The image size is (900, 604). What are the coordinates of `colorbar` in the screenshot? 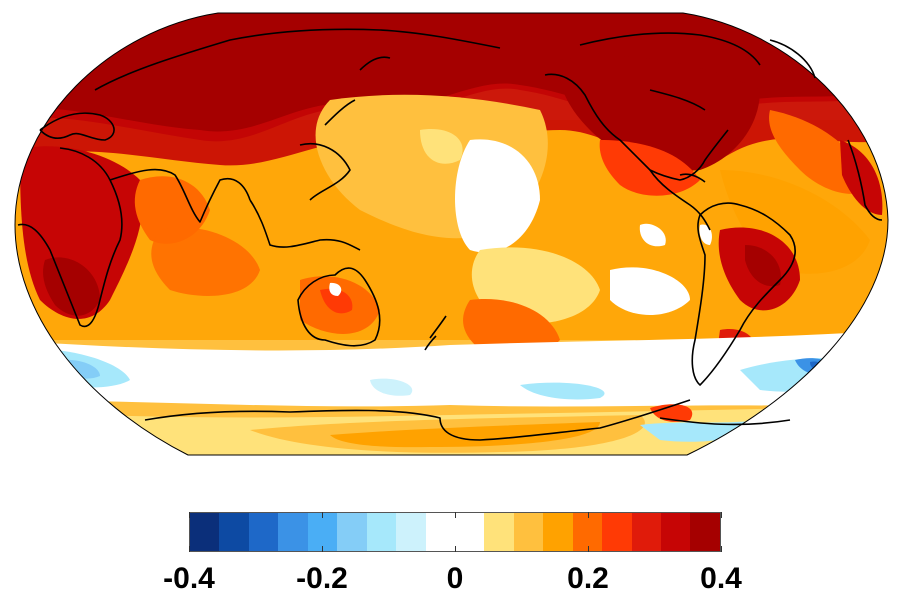 It's located at (455, 532).